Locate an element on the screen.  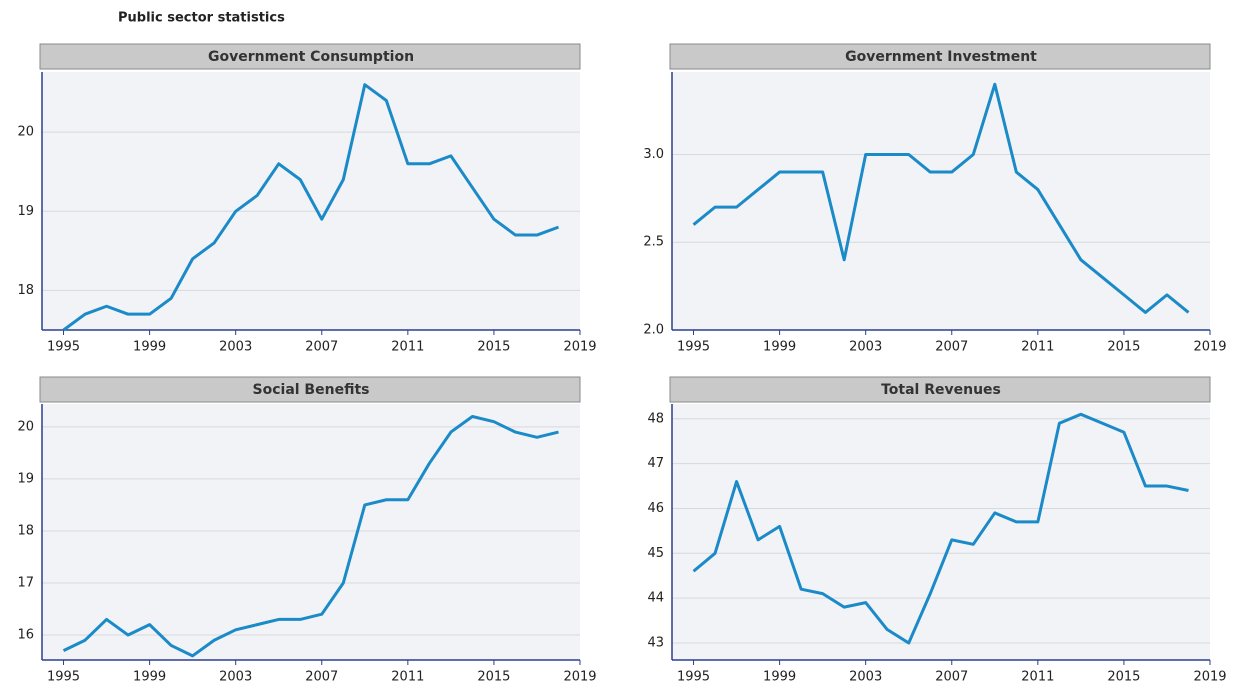
y-tick-label: 48 is located at coordinates (655, 418).